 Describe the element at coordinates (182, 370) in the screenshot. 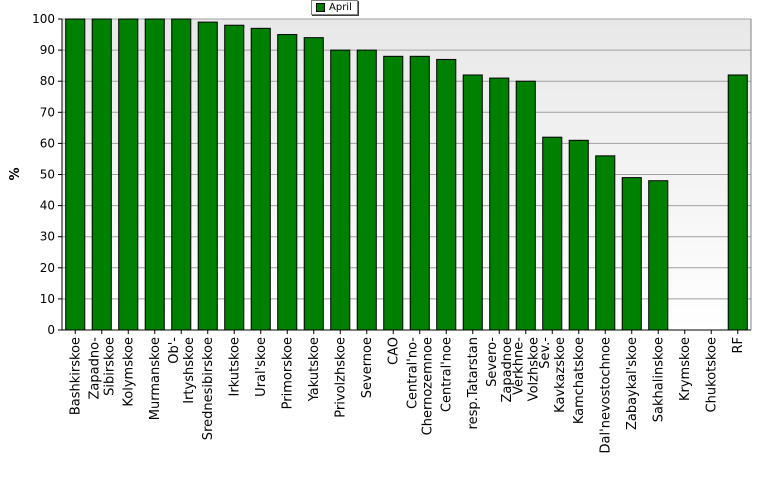

I see `x-tick-label: Ob'-Irtyshskoe` at that location.